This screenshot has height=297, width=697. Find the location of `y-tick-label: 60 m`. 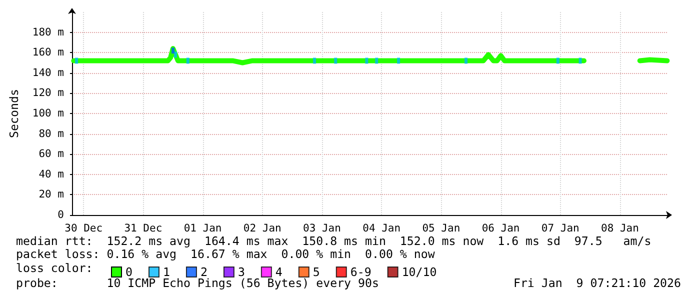

y-tick-label: 60 m is located at coordinates (51, 154).